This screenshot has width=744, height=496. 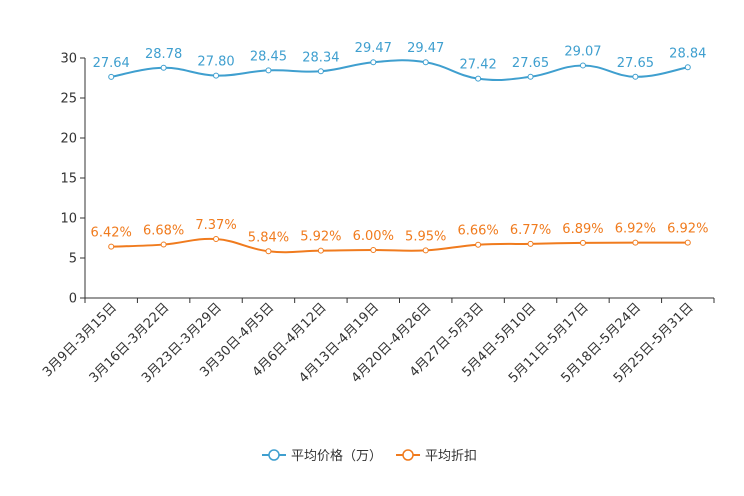 I want to click on y-tick-label: 20, so click(x=68, y=139).